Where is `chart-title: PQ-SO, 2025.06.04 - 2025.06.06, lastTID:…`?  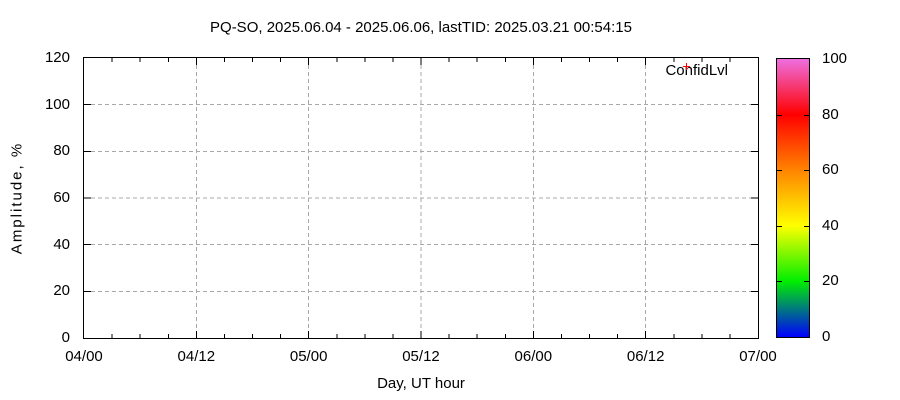
chart-title: PQ-SO, 2025.06.04 - 2025.06.06, lastTID:… is located at coordinates (421, 27).